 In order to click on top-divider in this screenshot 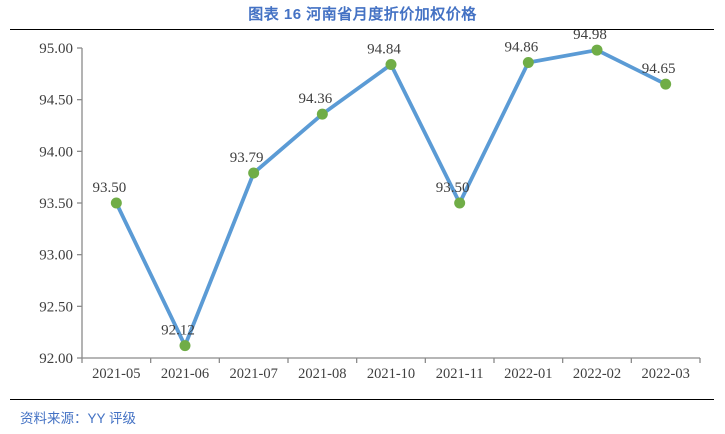, I will do `click(362, 29)`.